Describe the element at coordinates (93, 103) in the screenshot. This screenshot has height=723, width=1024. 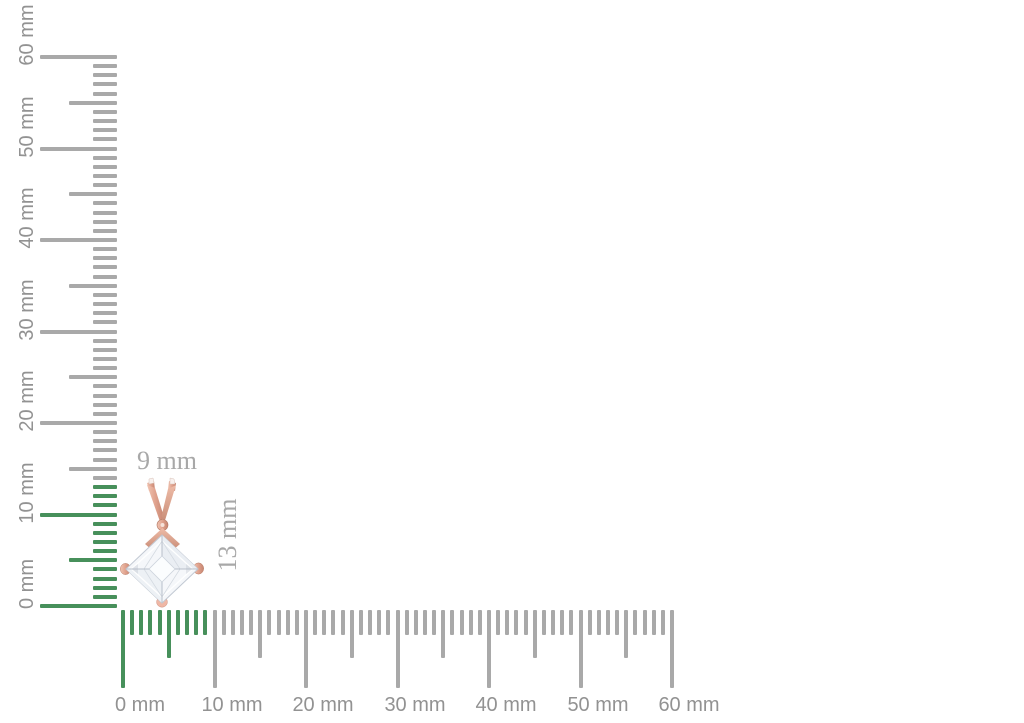
I see `v-ruler-tick-55mm` at that location.